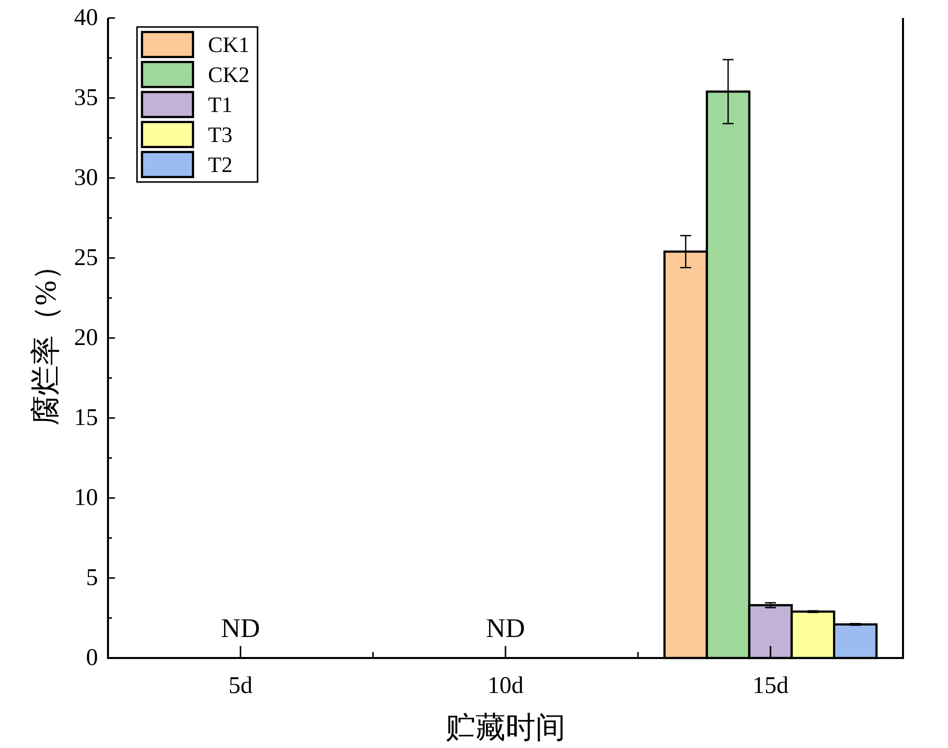 Image resolution: width=948 pixels, height=748 pixels. What do you see at coordinates (220, 104) in the screenshot?
I see `legend-label: T1` at bounding box center [220, 104].